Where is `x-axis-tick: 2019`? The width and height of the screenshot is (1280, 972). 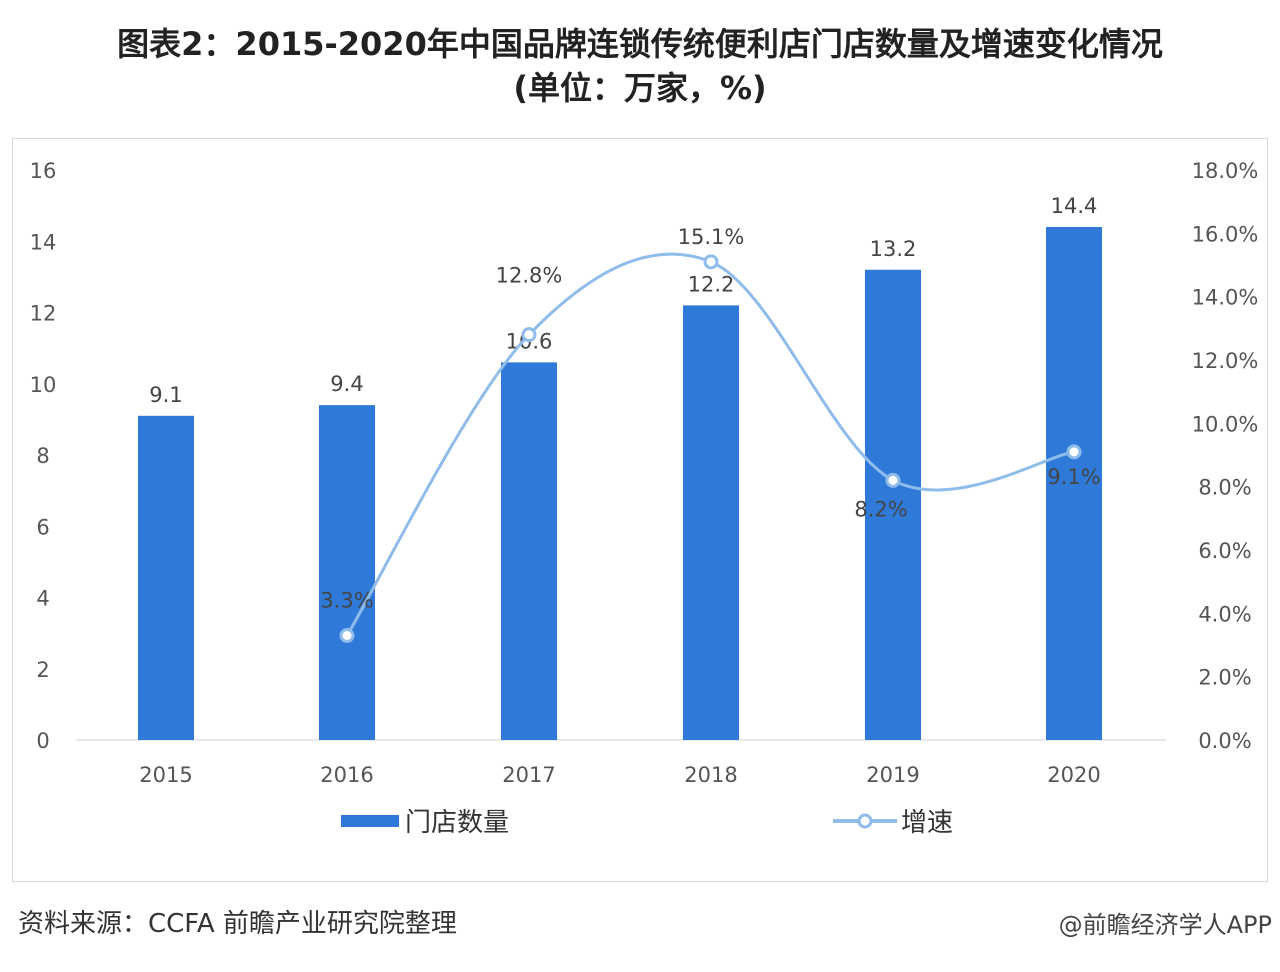
x-axis-tick: 2019 is located at coordinates (892, 775).